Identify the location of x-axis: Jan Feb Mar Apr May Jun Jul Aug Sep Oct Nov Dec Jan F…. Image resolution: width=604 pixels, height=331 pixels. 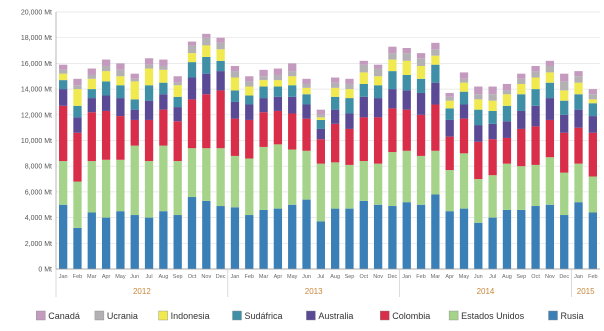
(327, 282).